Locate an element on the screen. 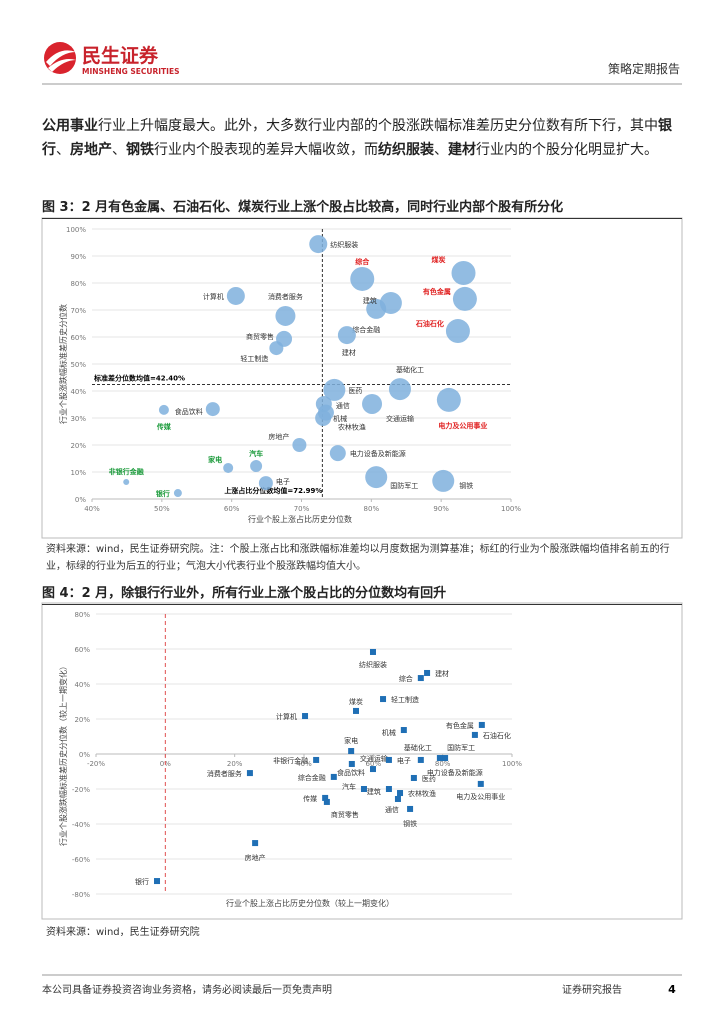  y-tick-label: 60% is located at coordinates (82, 650).